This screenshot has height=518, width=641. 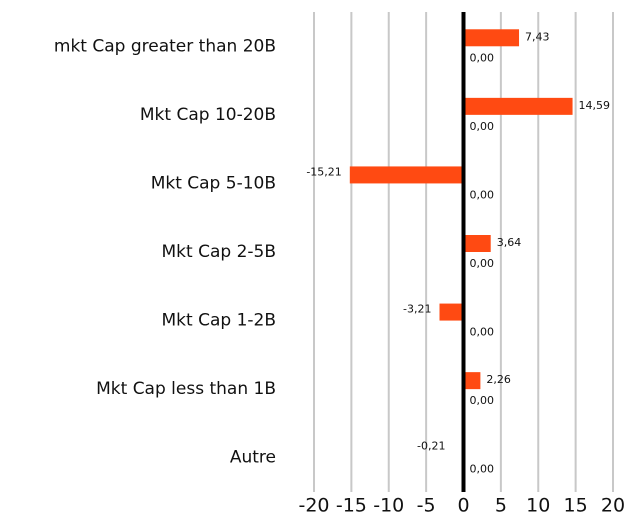 I want to click on value-label: 14,59, so click(x=595, y=105).